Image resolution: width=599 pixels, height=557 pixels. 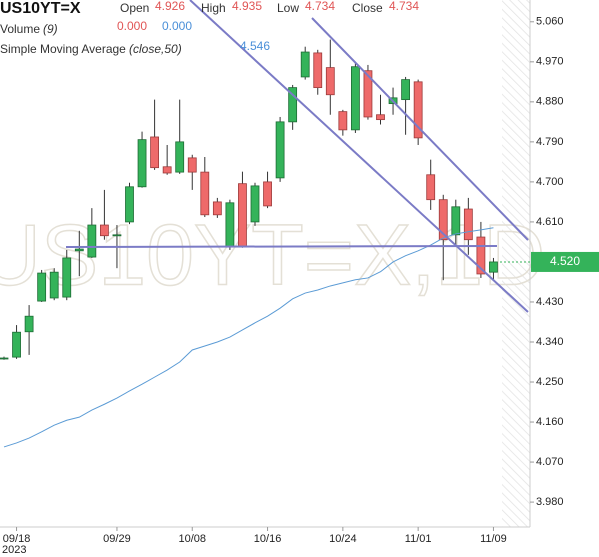 I want to click on future-area, so click(x=516, y=263).